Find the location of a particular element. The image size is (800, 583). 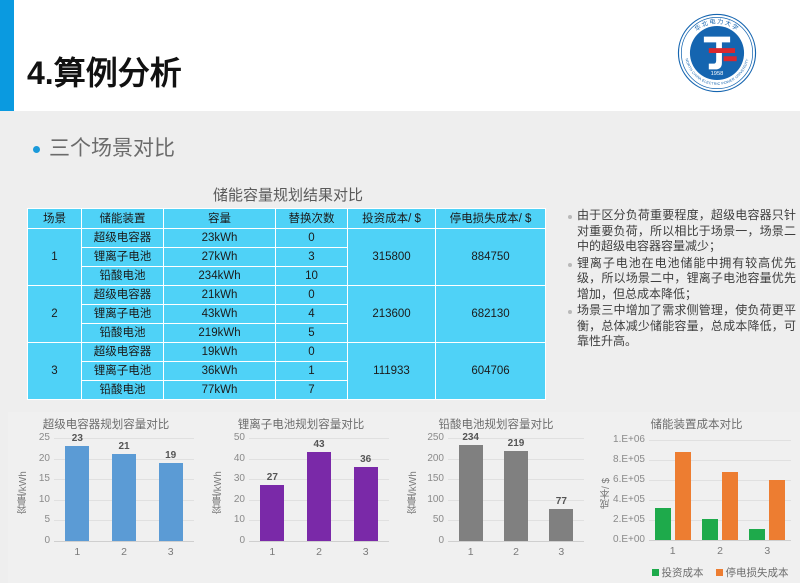

th-outage-cost: 停电损失成本/ $ is located at coordinates (490, 218).